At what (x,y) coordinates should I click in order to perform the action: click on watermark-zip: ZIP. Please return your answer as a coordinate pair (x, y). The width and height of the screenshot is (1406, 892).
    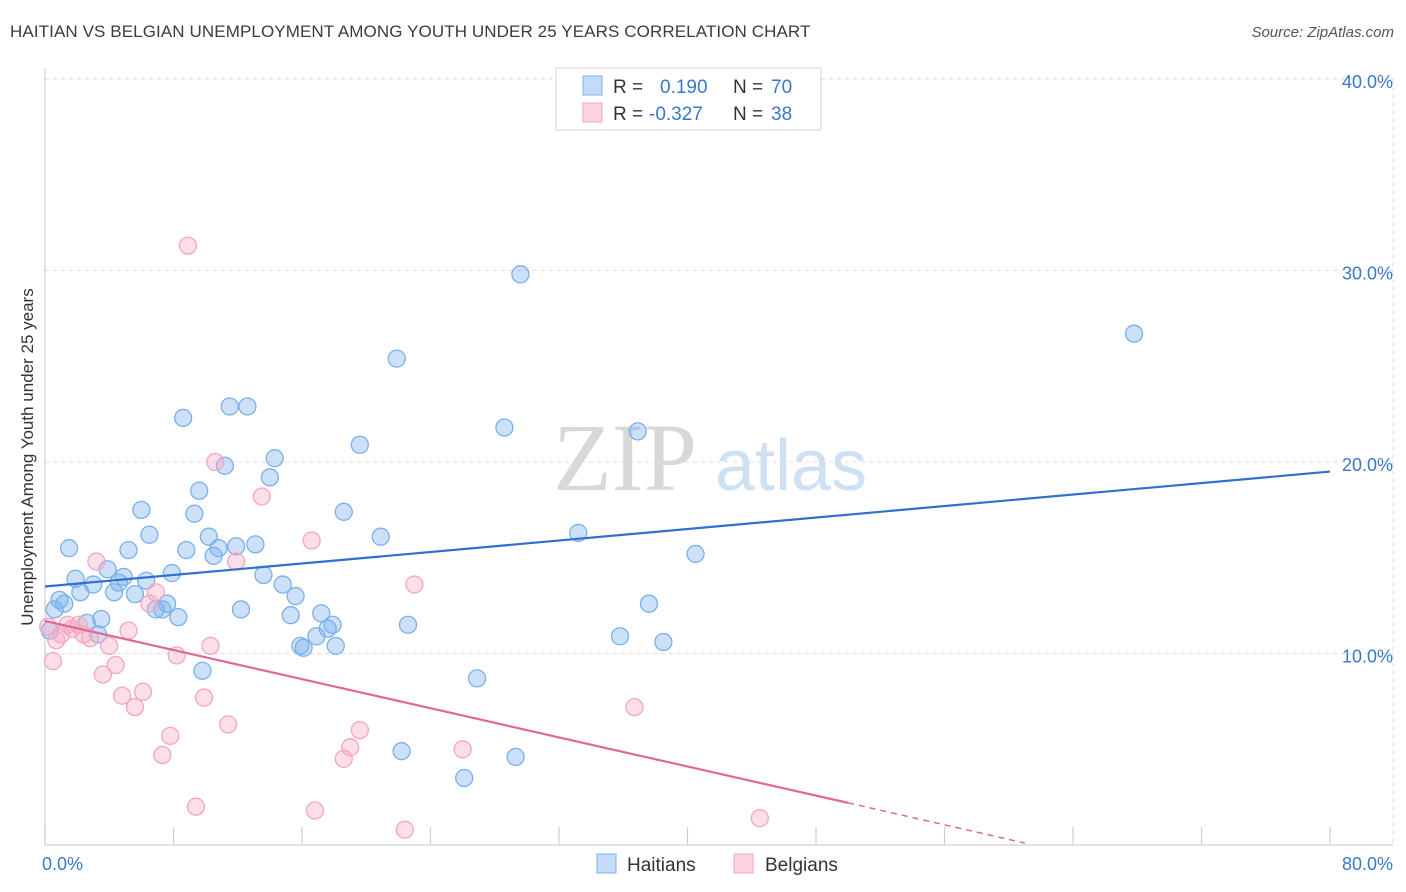
    Looking at the image, I should click on (625, 457).